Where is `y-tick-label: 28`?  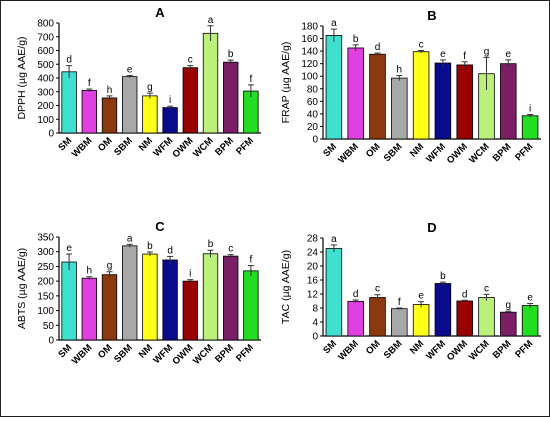
y-tick-label: 28 is located at coordinates (313, 239).